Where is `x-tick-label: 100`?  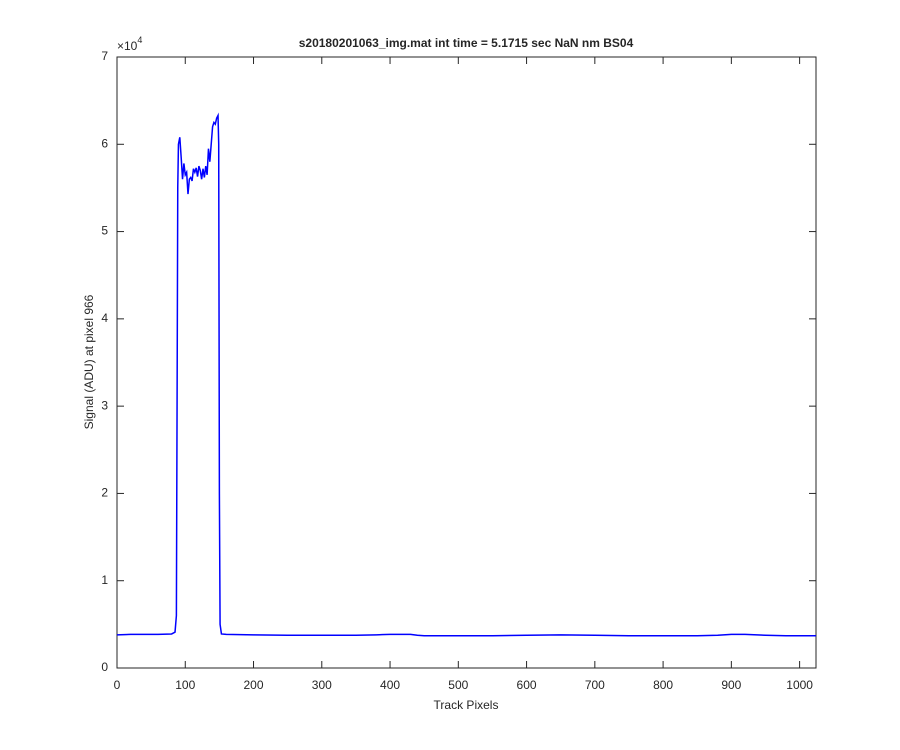
x-tick-label: 100 is located at coordinates (185, 685).